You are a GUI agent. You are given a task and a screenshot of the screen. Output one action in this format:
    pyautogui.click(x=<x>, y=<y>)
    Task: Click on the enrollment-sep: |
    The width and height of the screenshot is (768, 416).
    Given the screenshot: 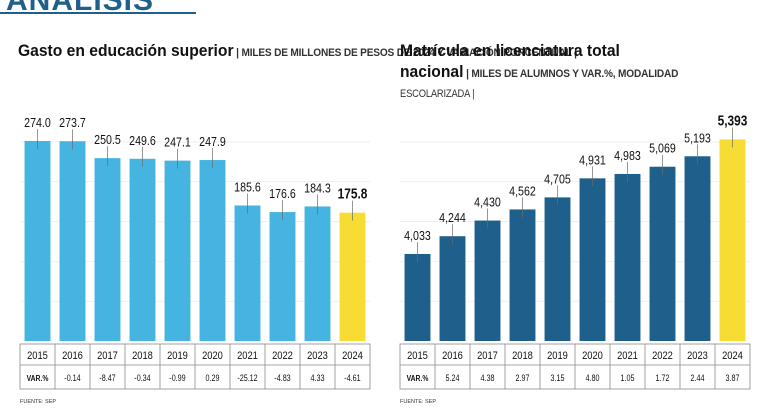 What is the action you would take?
    pyautogui.click(x=467, y=74)
    